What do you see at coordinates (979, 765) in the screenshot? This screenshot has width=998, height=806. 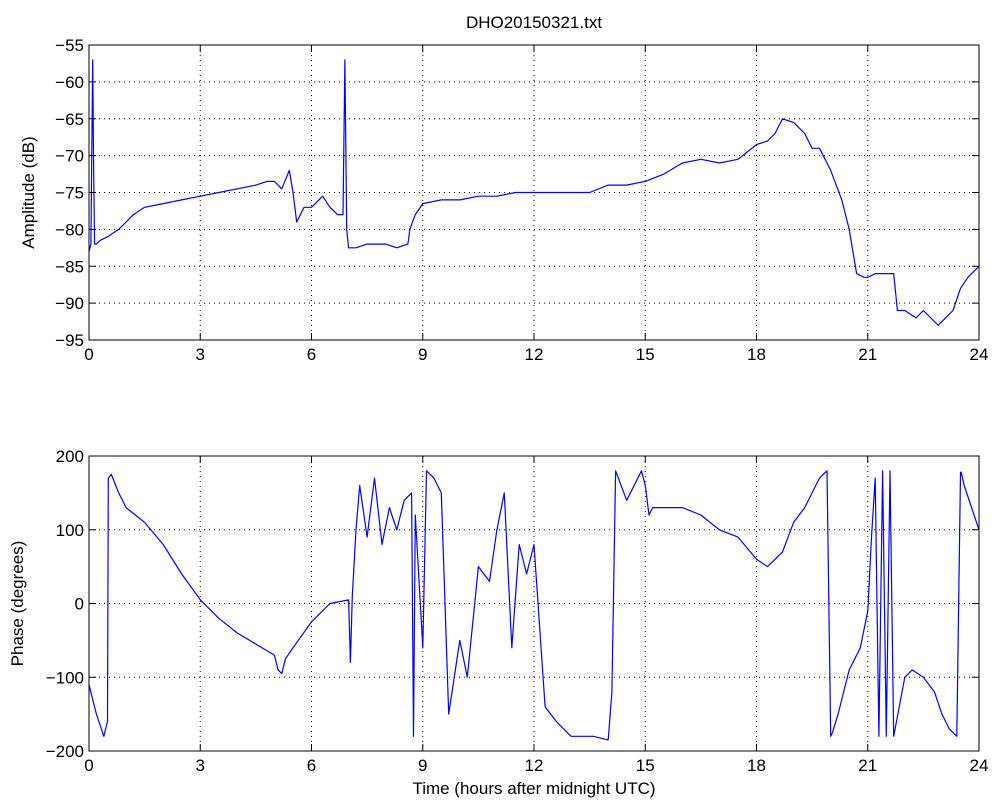 I see `chart-1-x-tick-label: 24` at bounding box center [979, 765].